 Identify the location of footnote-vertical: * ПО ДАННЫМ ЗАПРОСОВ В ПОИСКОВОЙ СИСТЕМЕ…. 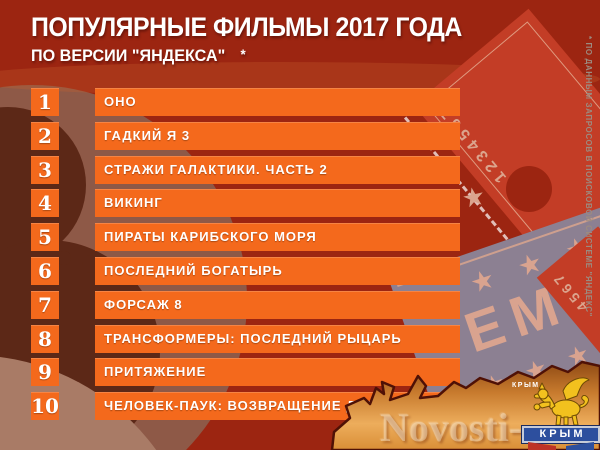
(588, 177).